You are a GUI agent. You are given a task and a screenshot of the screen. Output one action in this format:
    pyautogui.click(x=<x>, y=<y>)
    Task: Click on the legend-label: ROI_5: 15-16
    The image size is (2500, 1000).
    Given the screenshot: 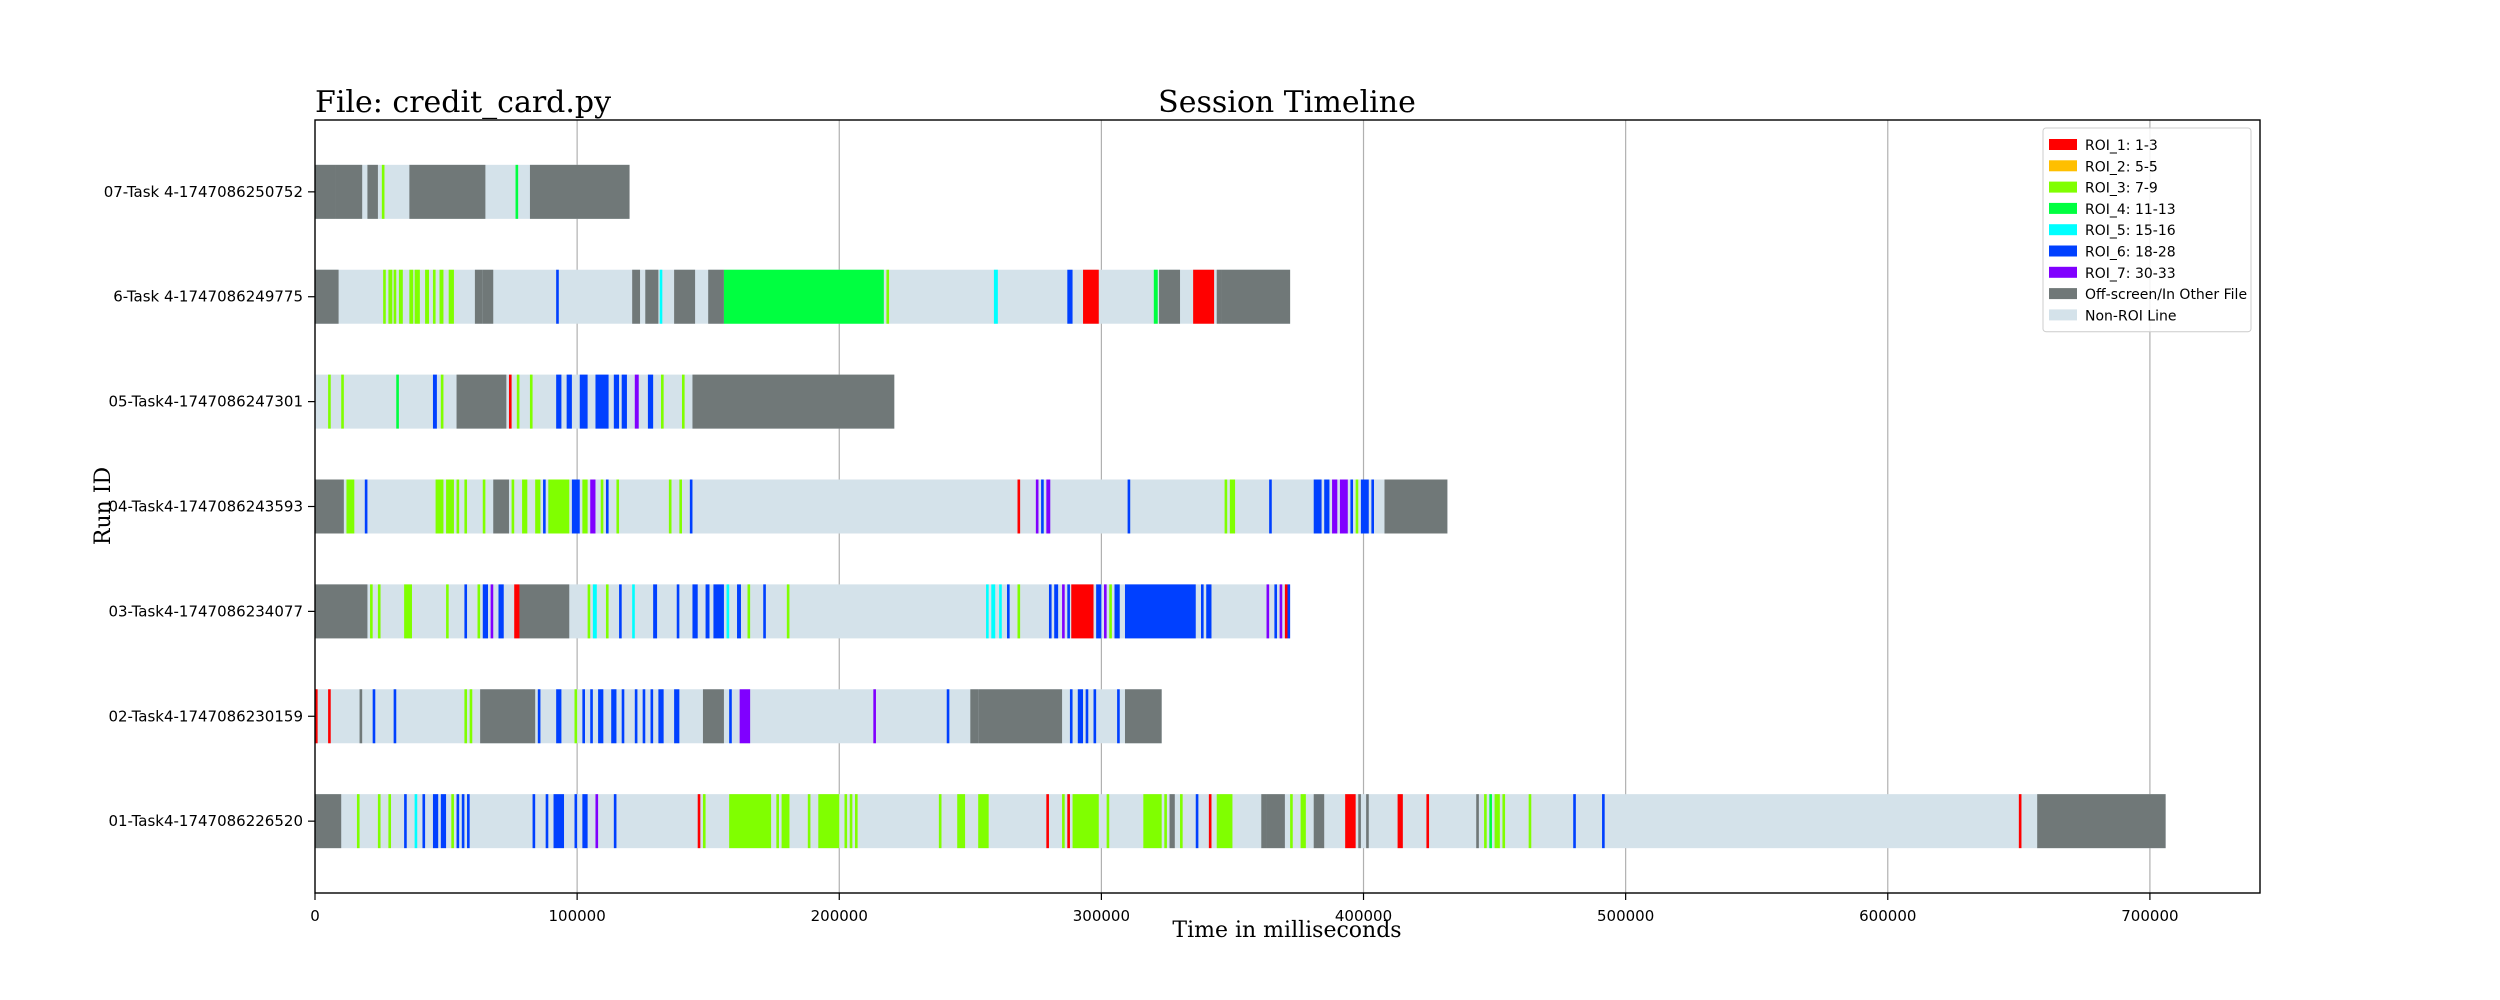 What is the action you would take?
    pyautogui.click(x=2130, y=231)
    